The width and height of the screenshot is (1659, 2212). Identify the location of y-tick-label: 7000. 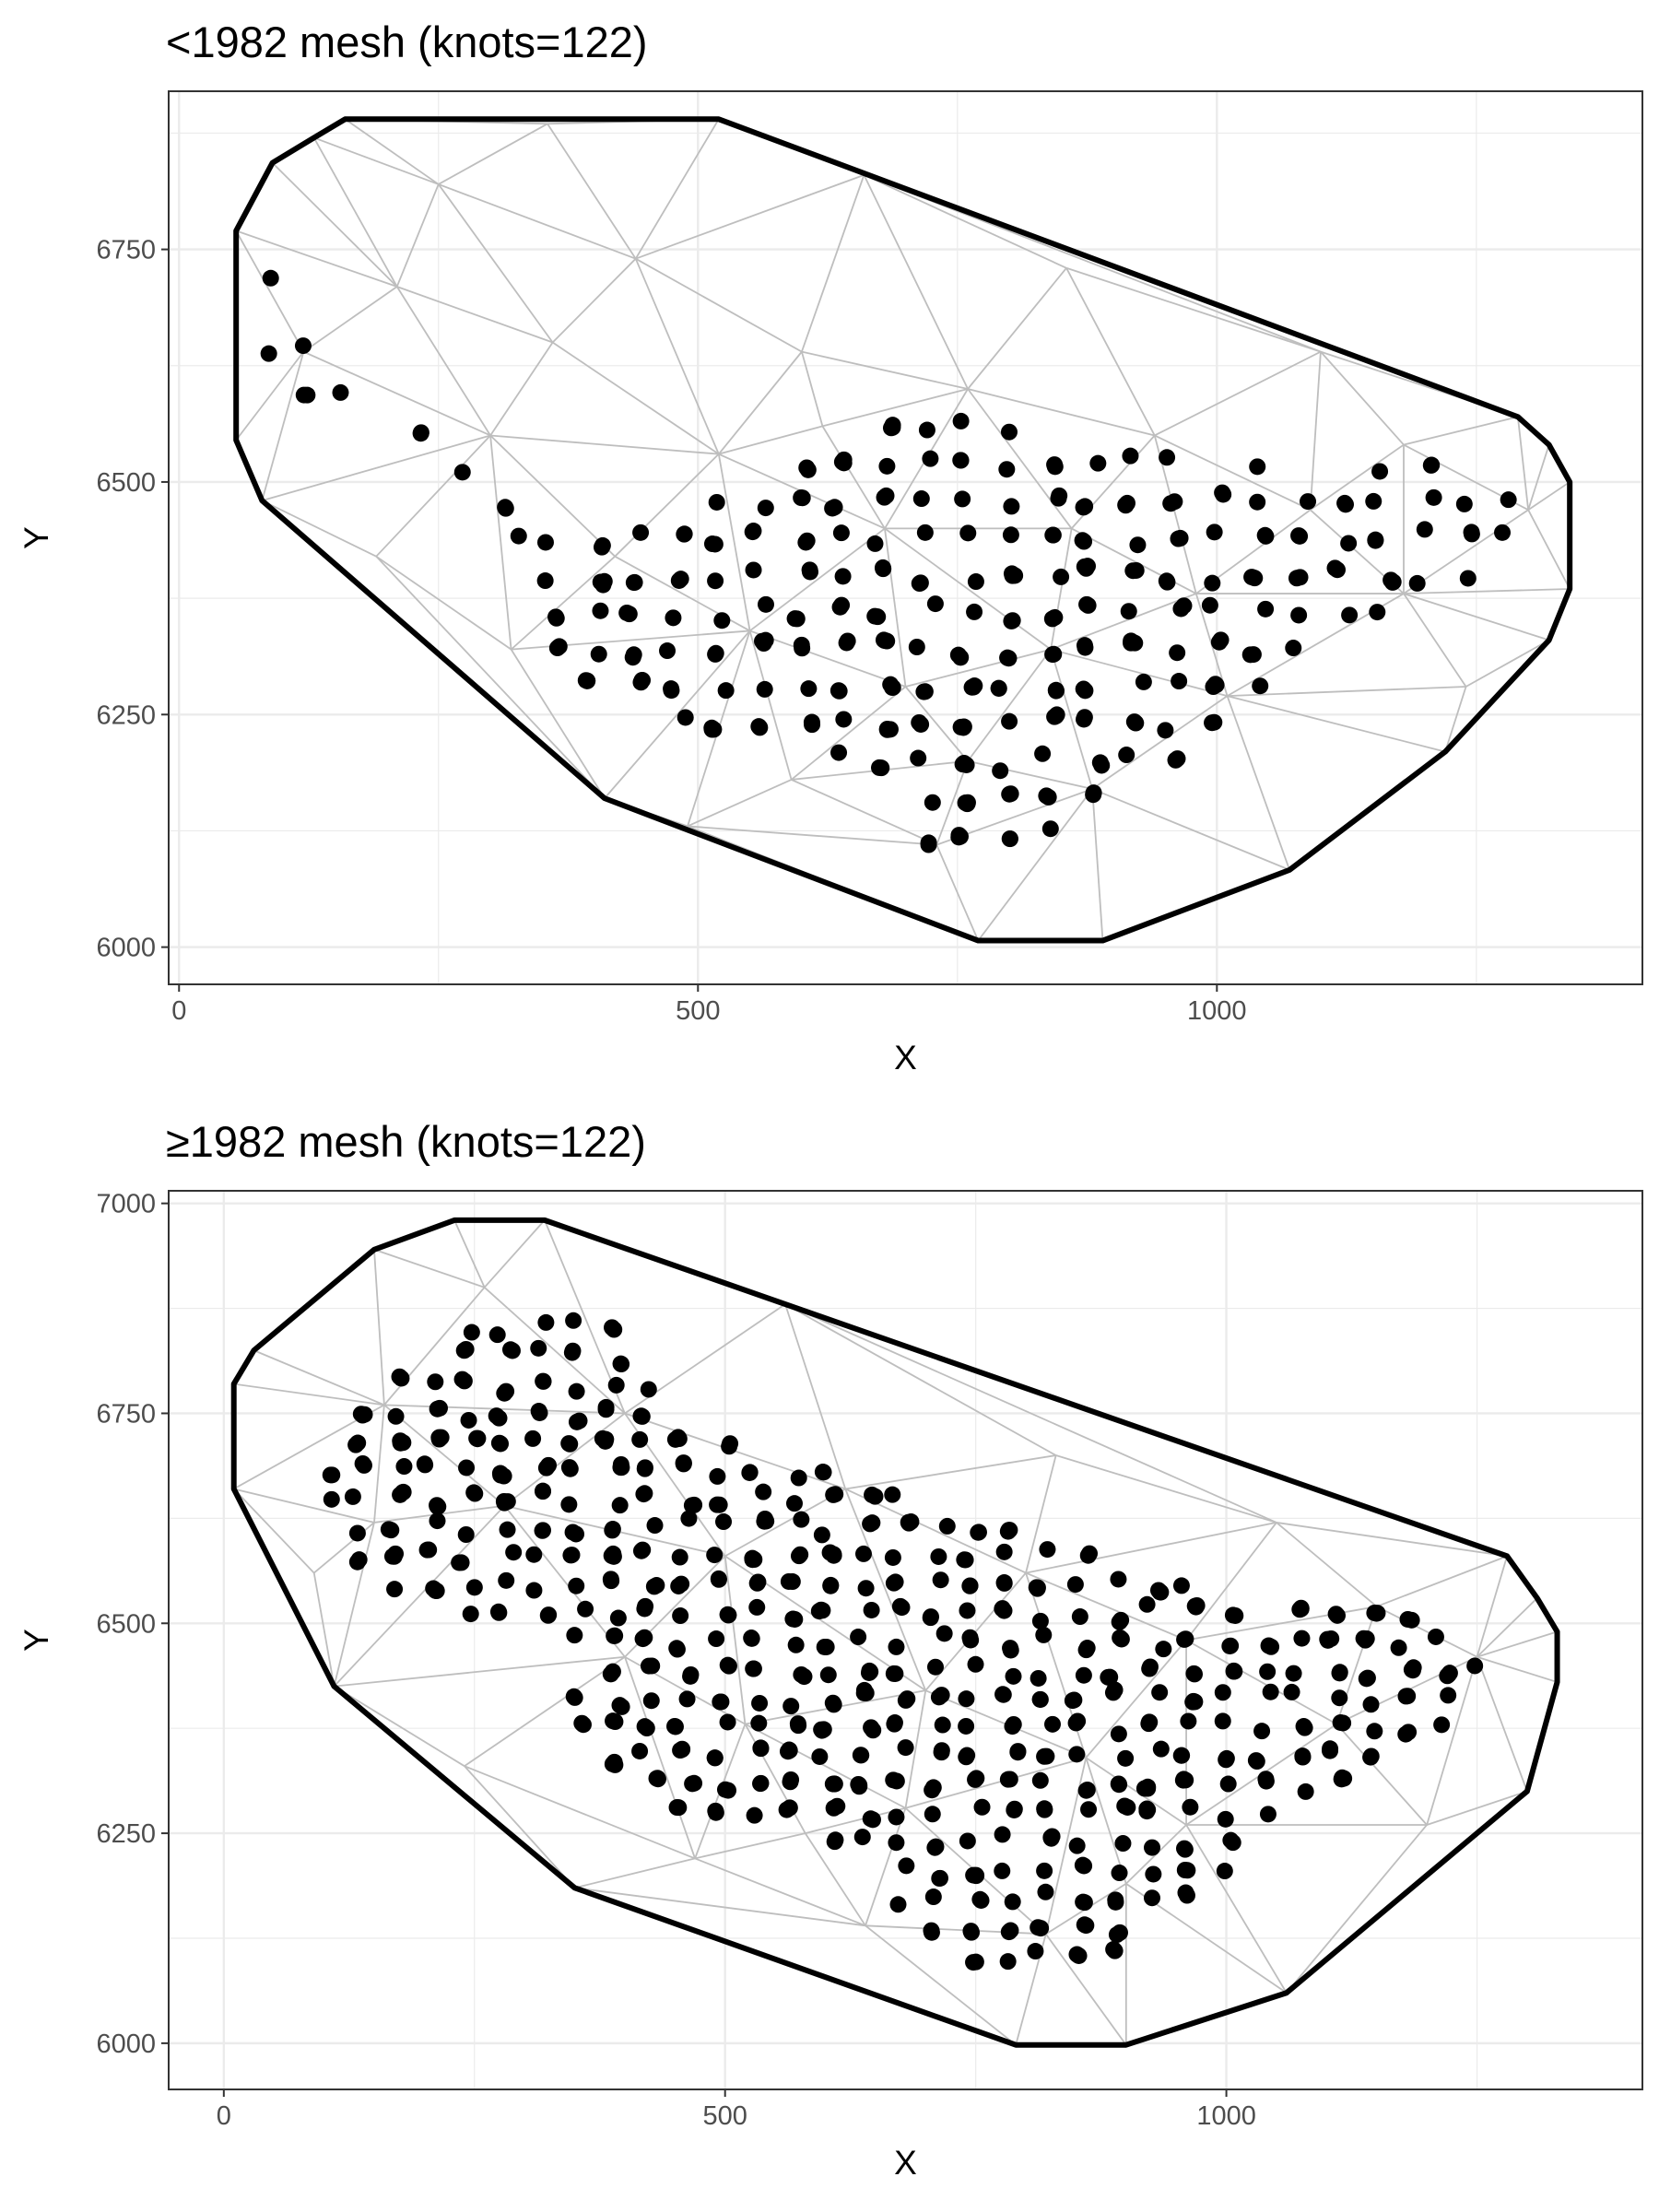
(126, 1204).